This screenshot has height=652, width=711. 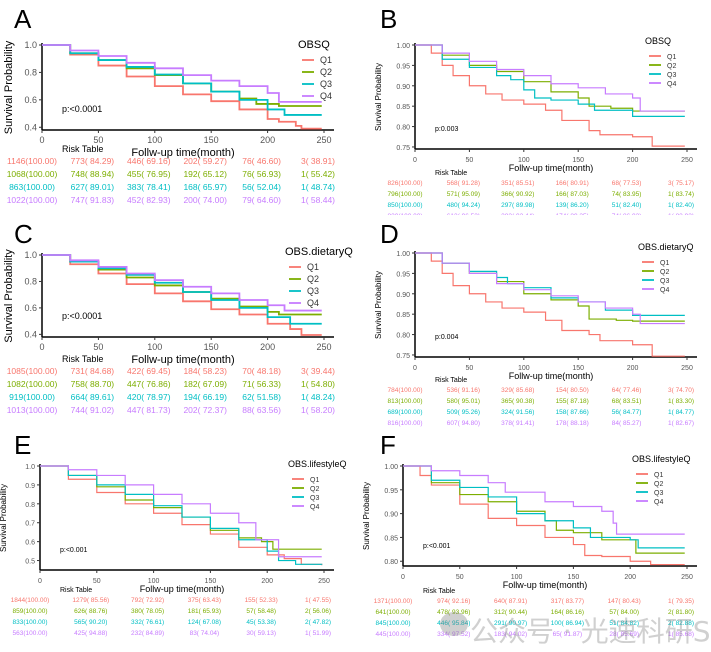 I want to click on x-tick-label: 0, so click(x=41, y=140).